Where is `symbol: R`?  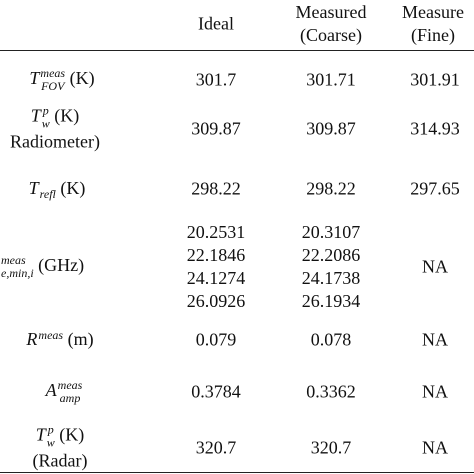 symbol: R is located at coordinates (32, 338).